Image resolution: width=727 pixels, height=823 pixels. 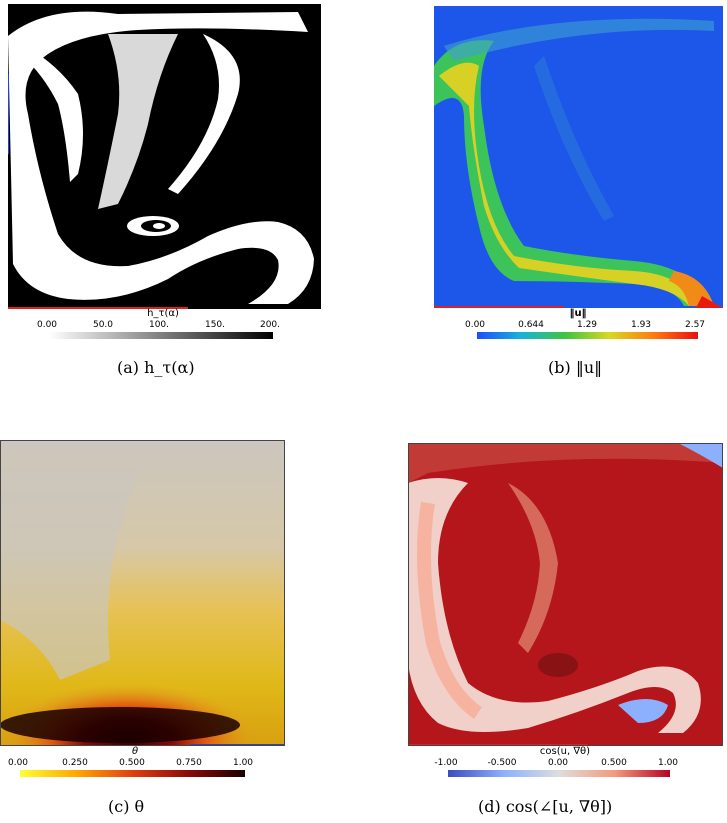 What do you see at coordinates (163, 313) in the screenshot?
I see `colorbar-title-a: h_τ(α)` at bounding box center [163, 313].